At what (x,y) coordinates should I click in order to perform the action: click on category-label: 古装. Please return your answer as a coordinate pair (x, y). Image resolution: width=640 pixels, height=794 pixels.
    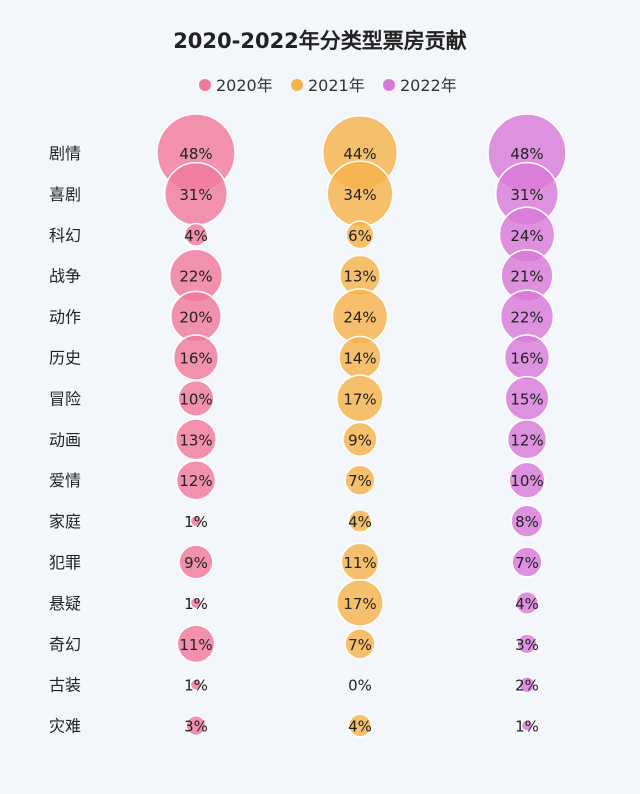
    Looking at the image, I should click on (65, 685).